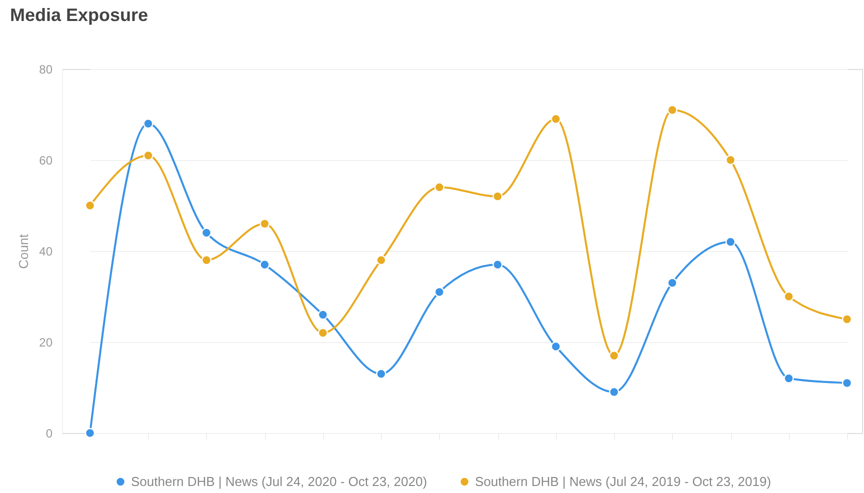 The height and width of the screenshot is (493, 864). What do you see at coordinates (46, 161) in the screenshot?
I see `y-tick-label: 60` at bounding box center [46, 161].